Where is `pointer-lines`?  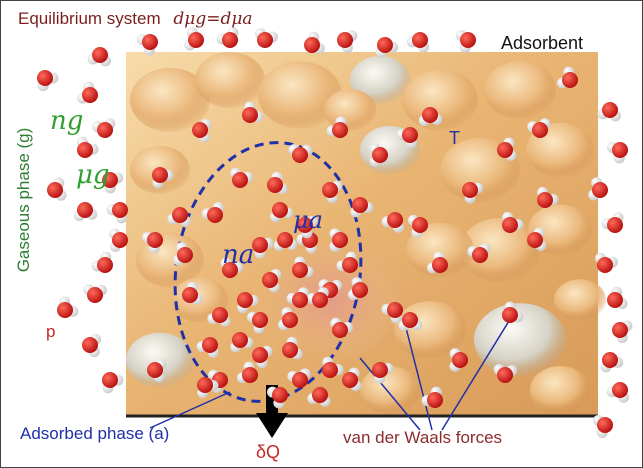 pointer-lines is located at coordinates (331, 373).